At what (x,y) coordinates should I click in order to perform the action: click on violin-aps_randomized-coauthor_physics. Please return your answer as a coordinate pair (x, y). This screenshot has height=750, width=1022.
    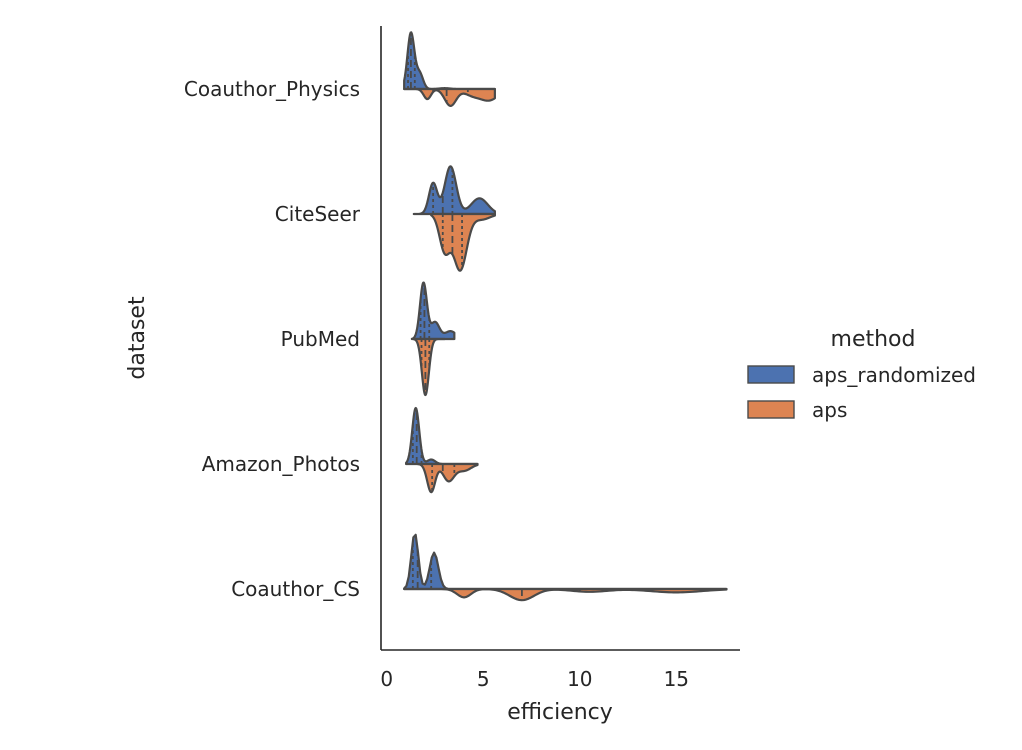
    Looking at the image, I should click on (449, 61).